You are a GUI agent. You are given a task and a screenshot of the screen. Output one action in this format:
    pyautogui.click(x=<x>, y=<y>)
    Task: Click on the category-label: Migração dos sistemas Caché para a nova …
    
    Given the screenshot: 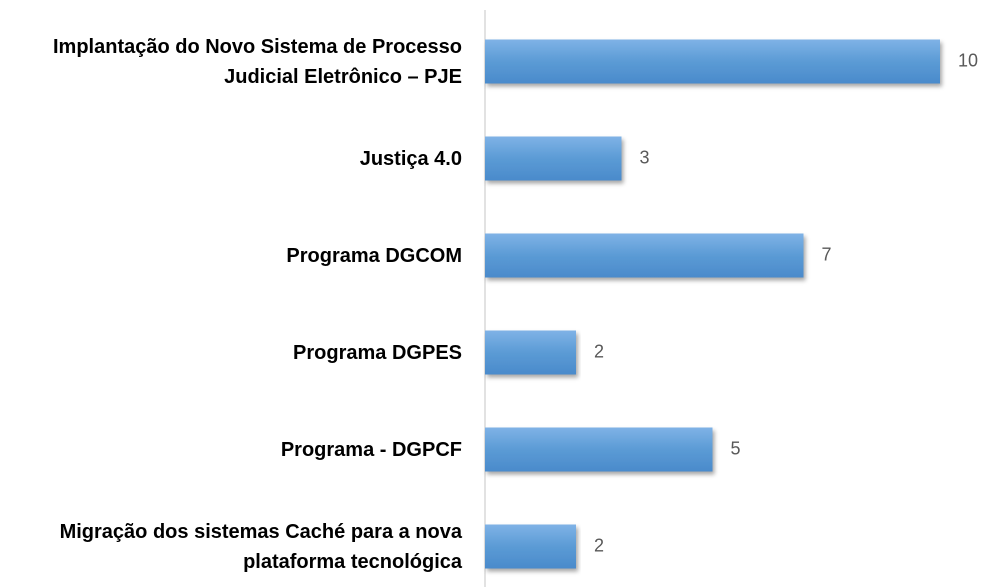 What is the action you would take?
    pyautogui.click(x=260, y=546)
    